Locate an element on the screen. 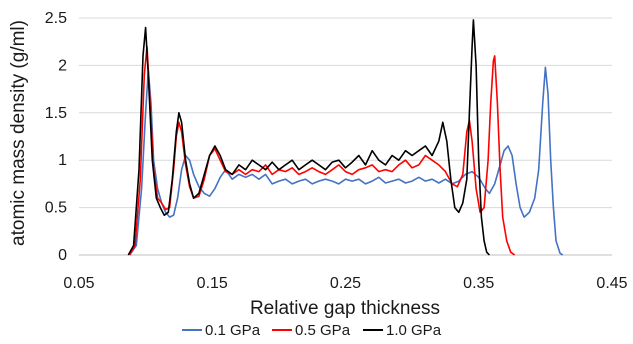 This screenshot has width=633, height=344. legend-item: 0.1 GPa is located at coordinates (221, 330).